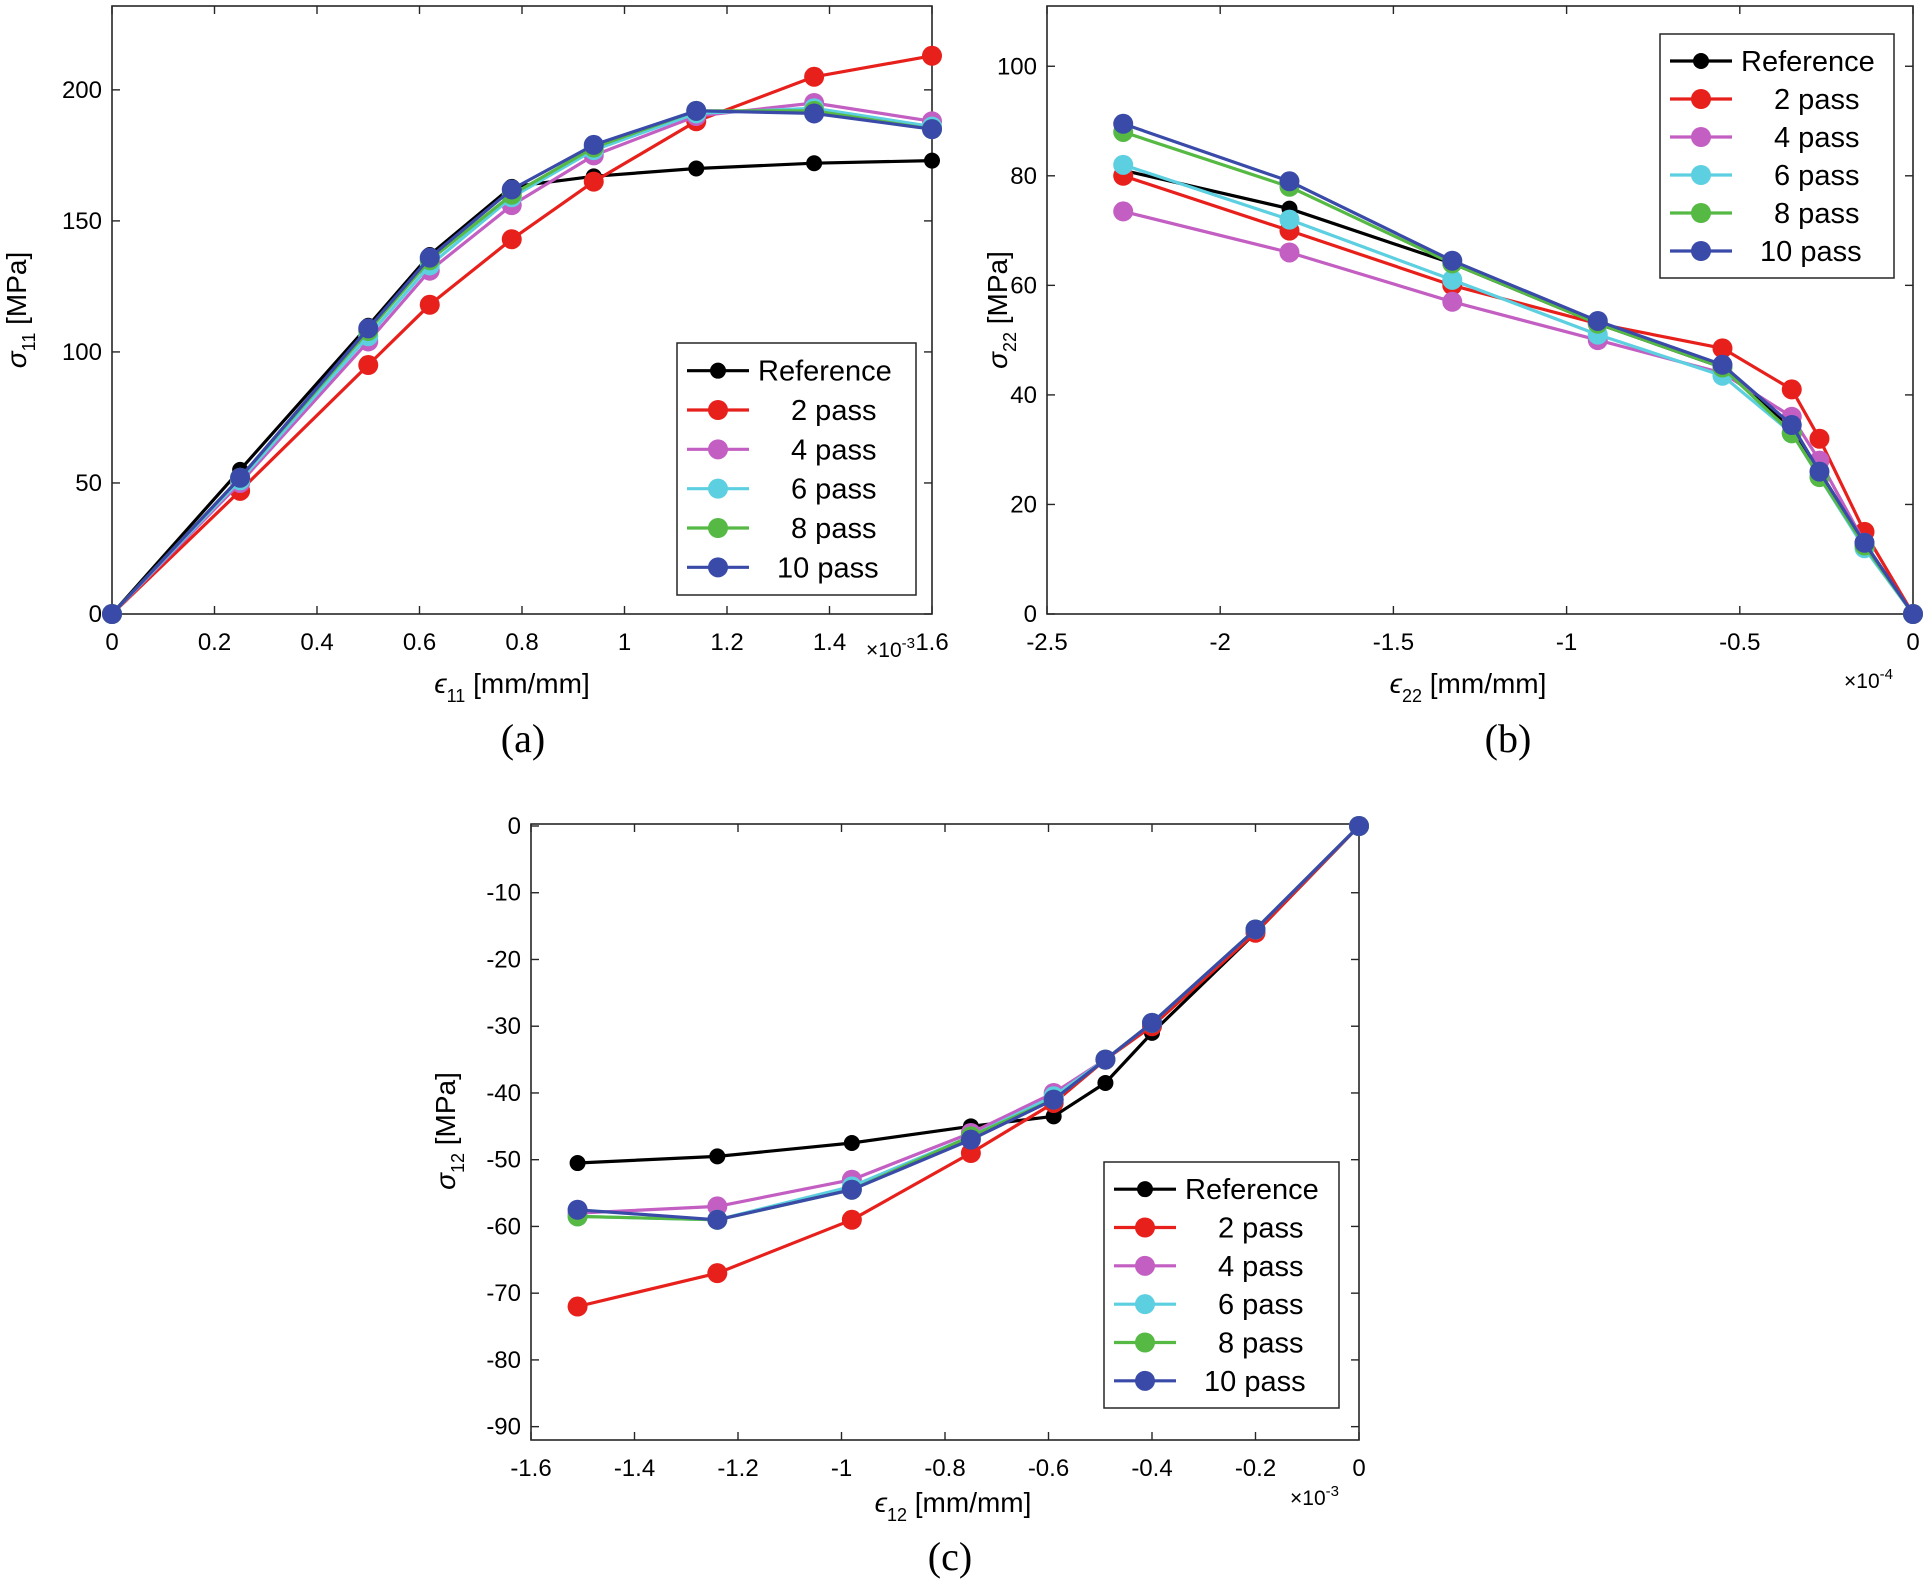 The width and height of the screenshot is (1929, 1582). Describe the element at coordinates (1046, 642) in the screenshot. I see `x-tick-label: -2.5` at that location.